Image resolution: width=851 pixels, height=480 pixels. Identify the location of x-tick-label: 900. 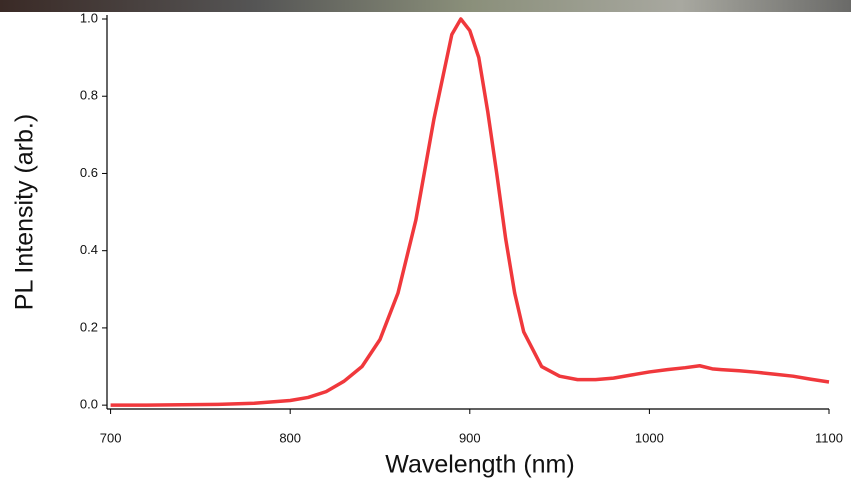
(470, 437).